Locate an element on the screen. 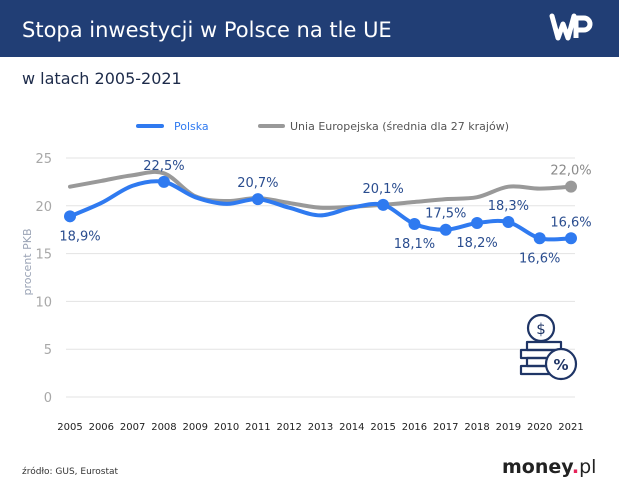  x-tick-label: 2008 is located at coordinates (163, 427).